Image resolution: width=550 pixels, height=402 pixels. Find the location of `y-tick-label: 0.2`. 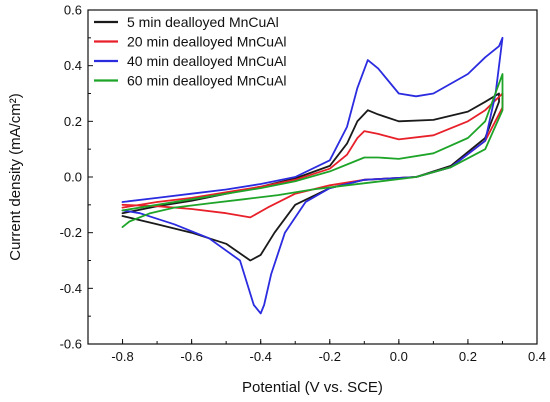

y-tick-label: 0.2 is located at coordinates (73, 121).